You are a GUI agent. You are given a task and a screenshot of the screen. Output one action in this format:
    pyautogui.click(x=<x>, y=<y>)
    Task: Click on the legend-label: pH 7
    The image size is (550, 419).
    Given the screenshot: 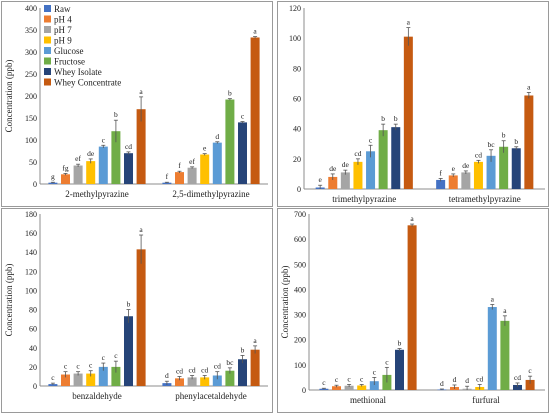 What is the action you would take?
    pyautogui.click(x=63, y=30)
    